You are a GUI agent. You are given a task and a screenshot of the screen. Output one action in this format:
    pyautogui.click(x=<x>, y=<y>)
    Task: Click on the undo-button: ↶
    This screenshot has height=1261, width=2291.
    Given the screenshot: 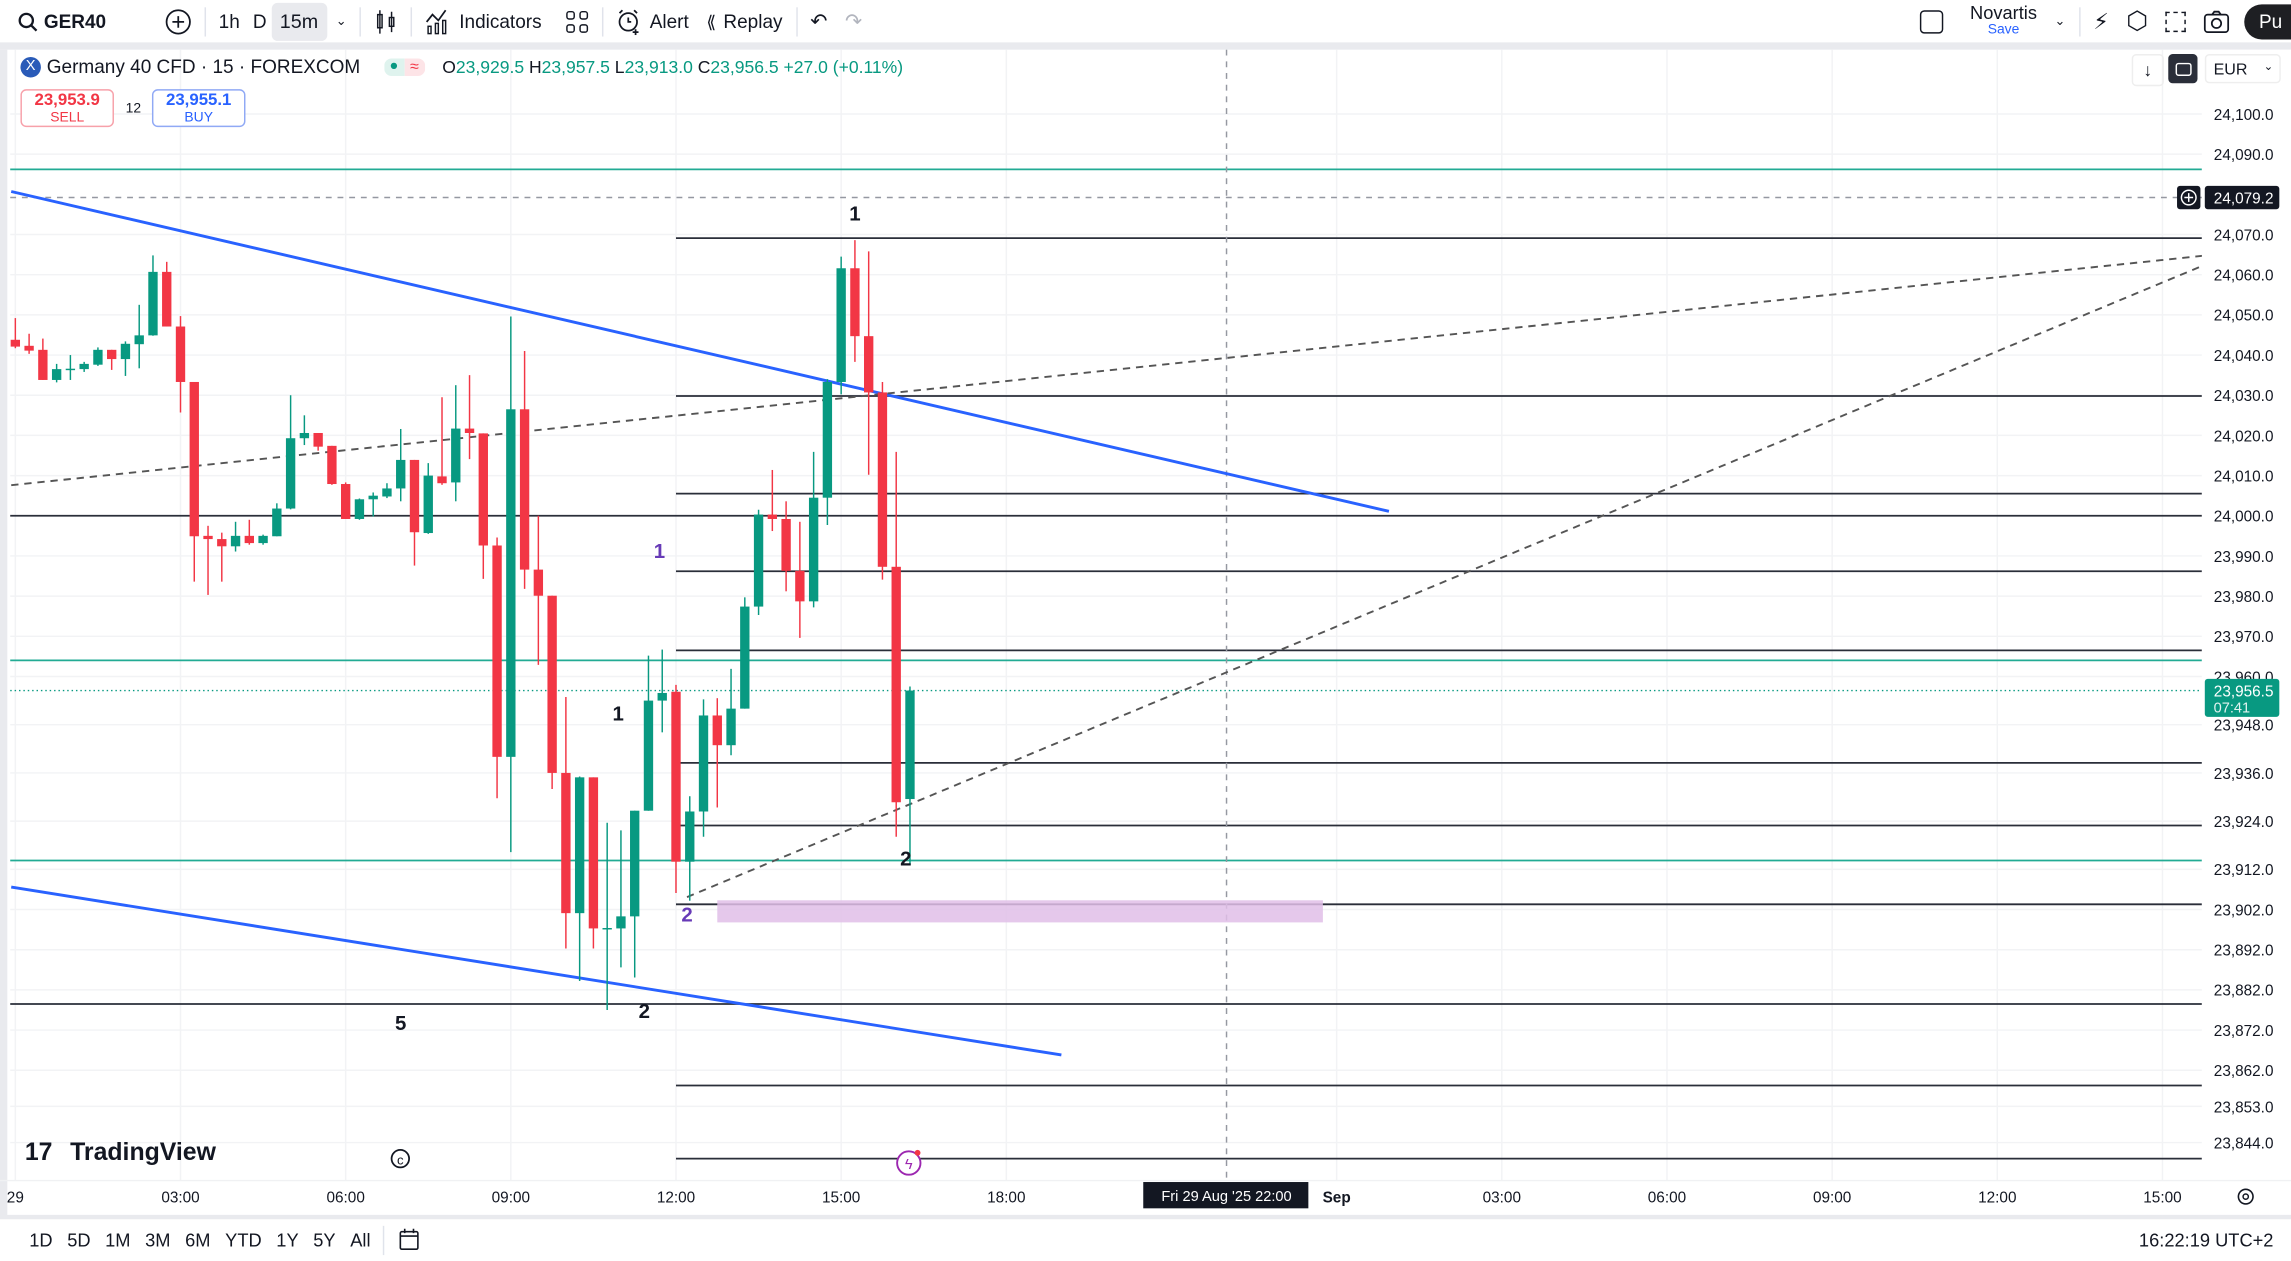 What is the action you would take?
    pyautogui.click(x=819, y=21)
    